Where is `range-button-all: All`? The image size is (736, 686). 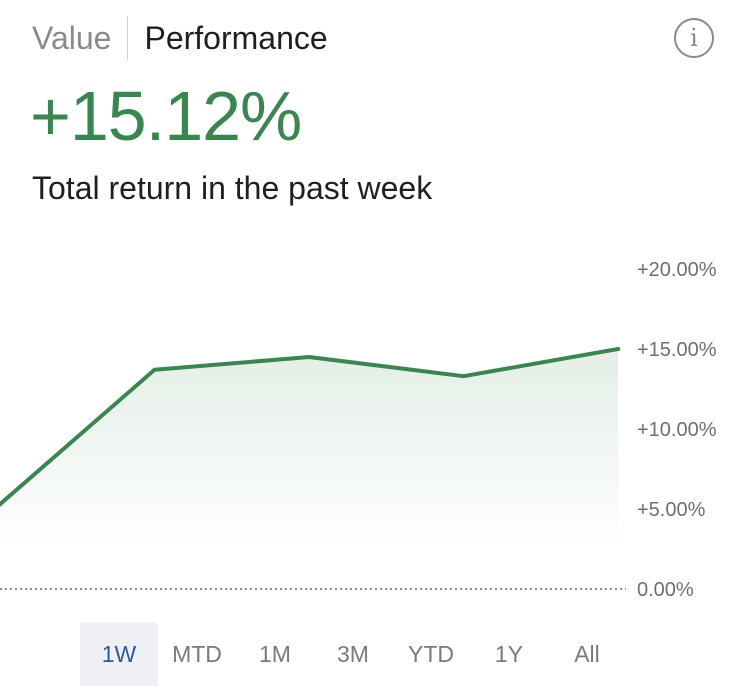 range-button-all: All is located at coordinates (587, 653).